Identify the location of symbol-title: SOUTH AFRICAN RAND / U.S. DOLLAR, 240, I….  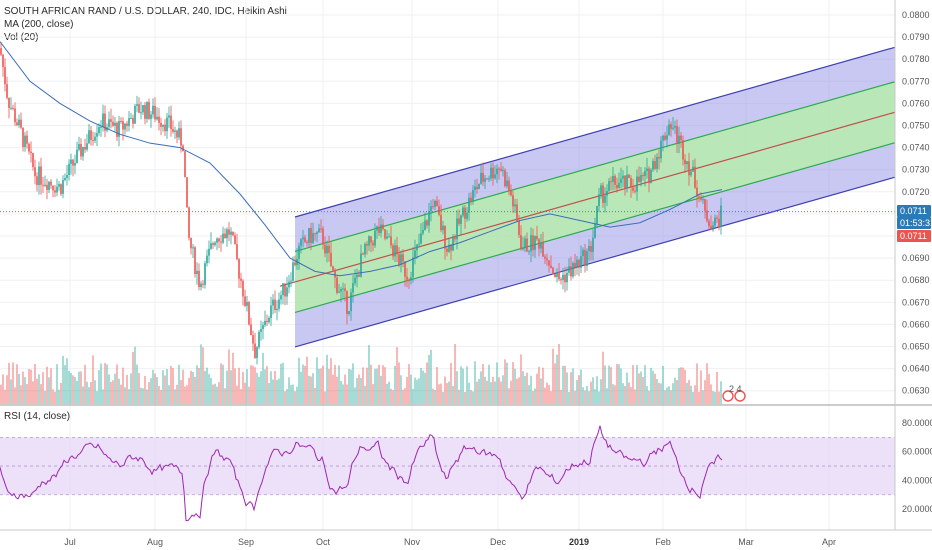
(145, 11).